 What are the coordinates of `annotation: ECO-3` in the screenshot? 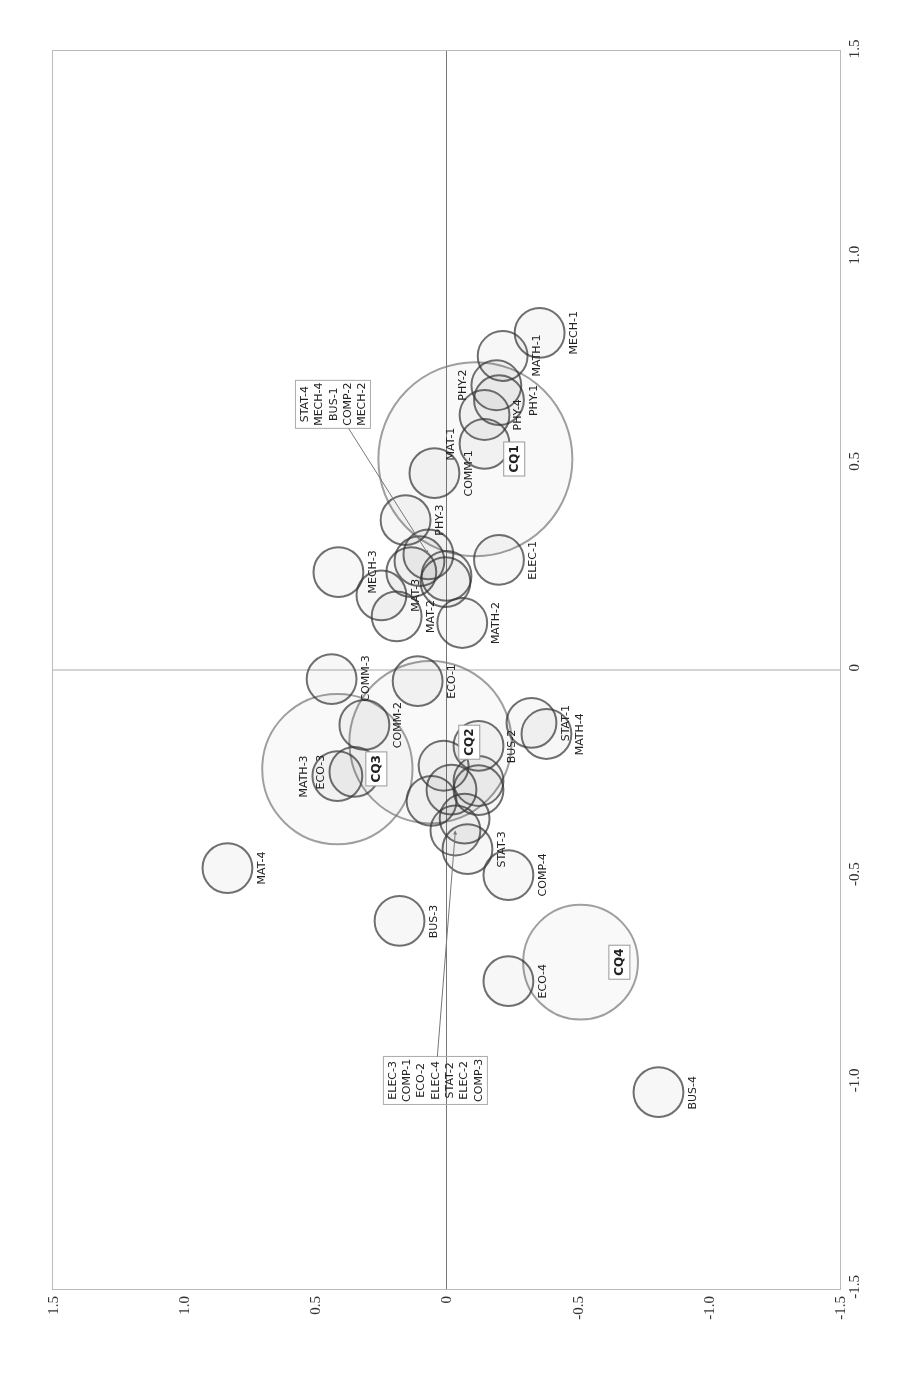 It's located at (320, 772).